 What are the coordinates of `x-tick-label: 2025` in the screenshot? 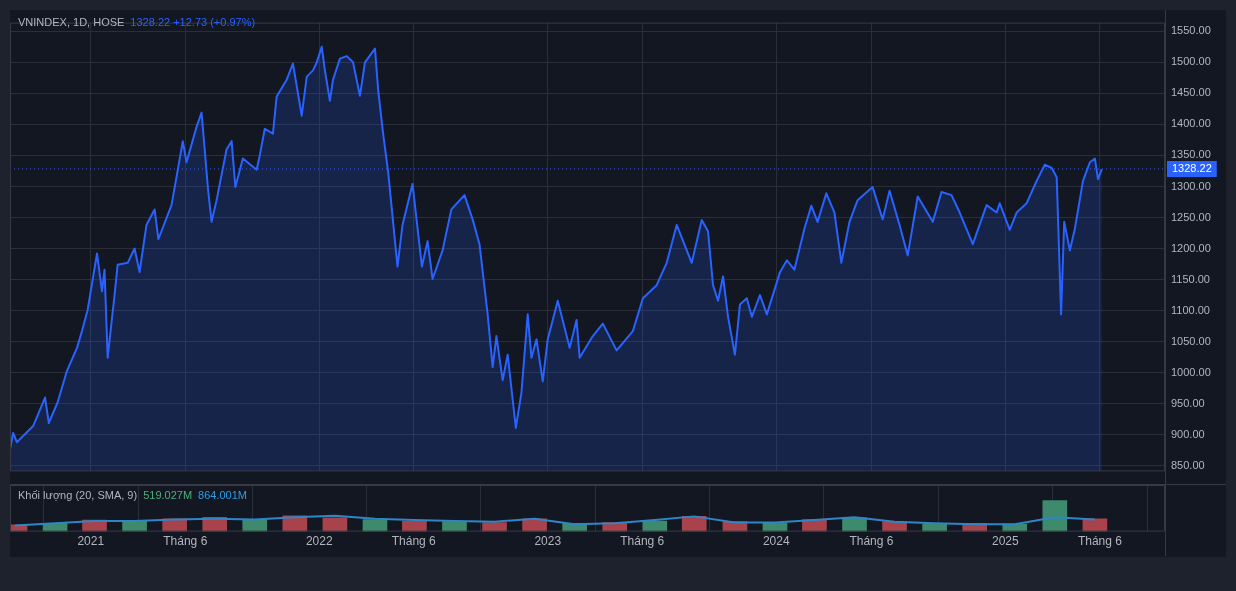 It's located at (1006, 541).